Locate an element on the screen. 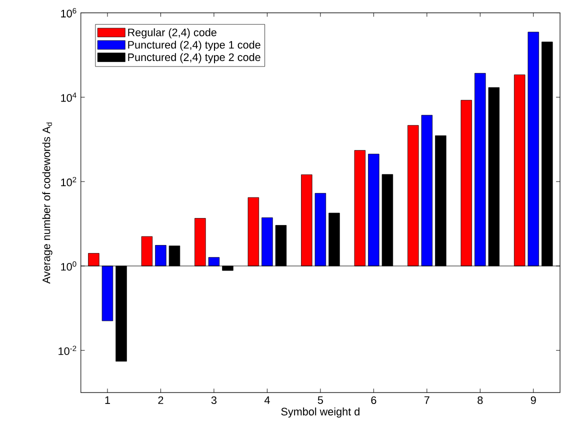 This screenshot has width=561, height=440. x-tick-label: 4 is located at coordinates (267, 400).